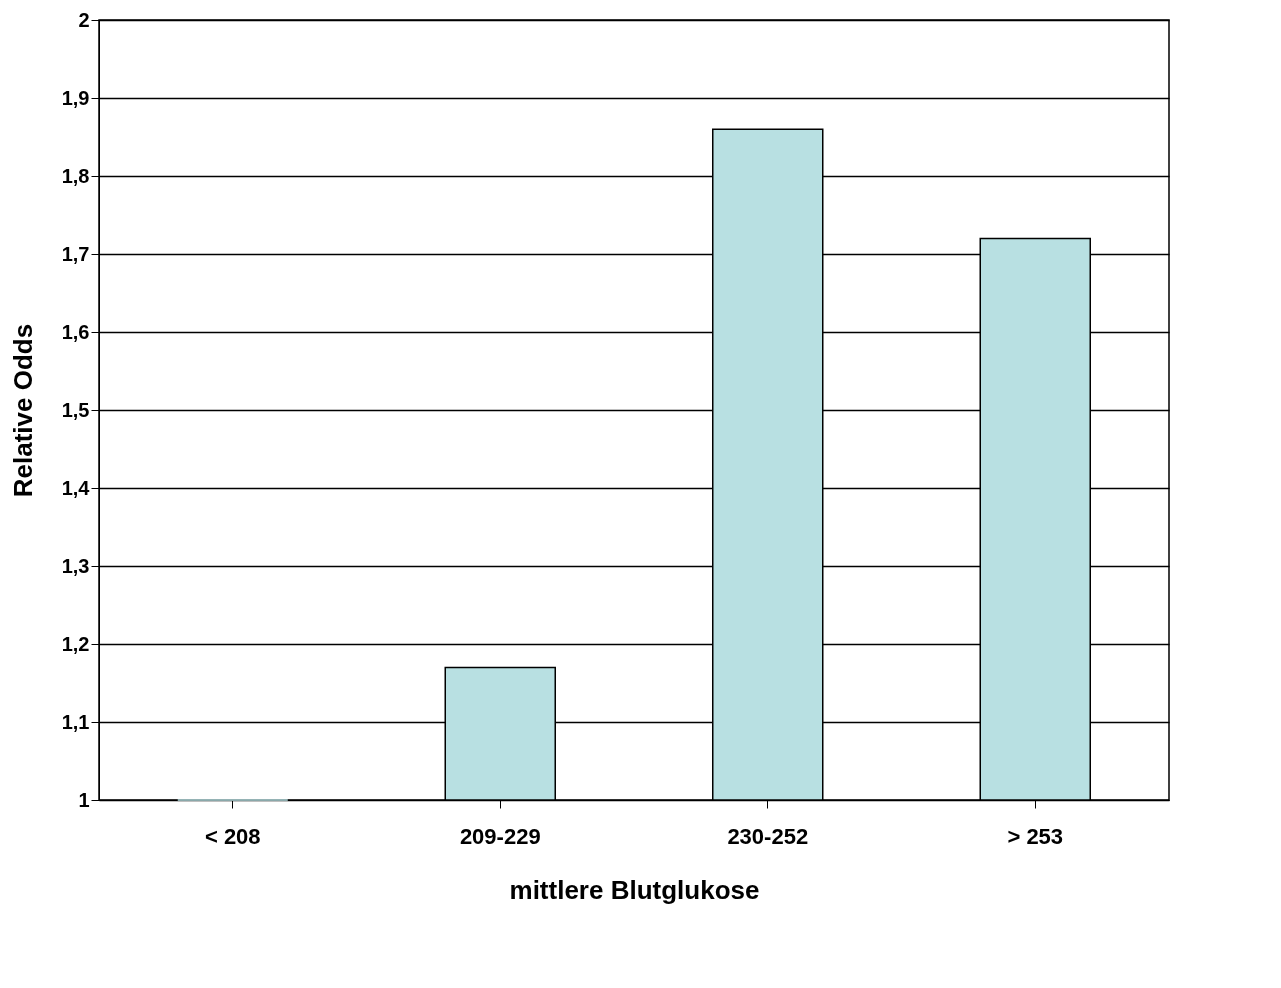  I want to click on y-tick-label: 1,2, so click(75, 643).